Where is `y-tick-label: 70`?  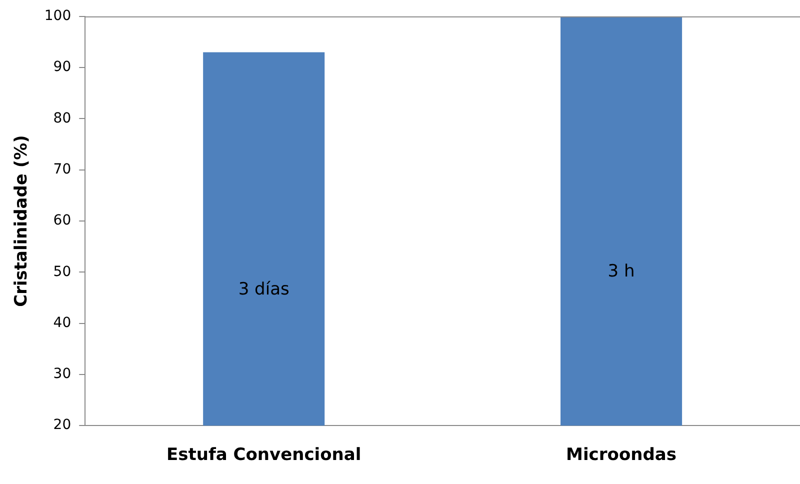 y-tick-label: 70 is located at coordinates (62, 169).